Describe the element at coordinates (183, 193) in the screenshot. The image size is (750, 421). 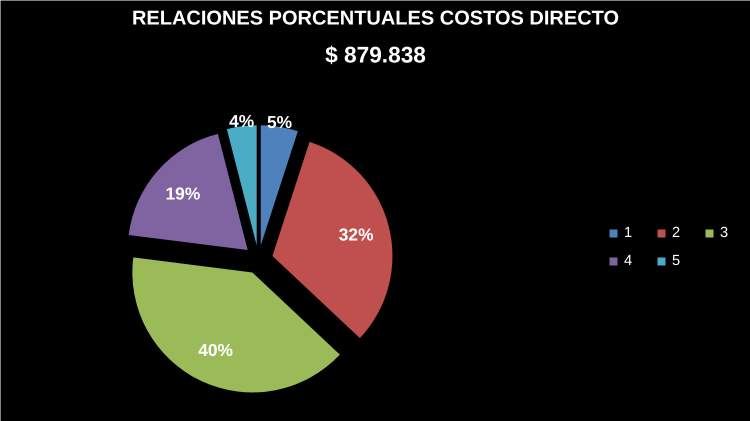
I see `data-label: 19%` at that location.